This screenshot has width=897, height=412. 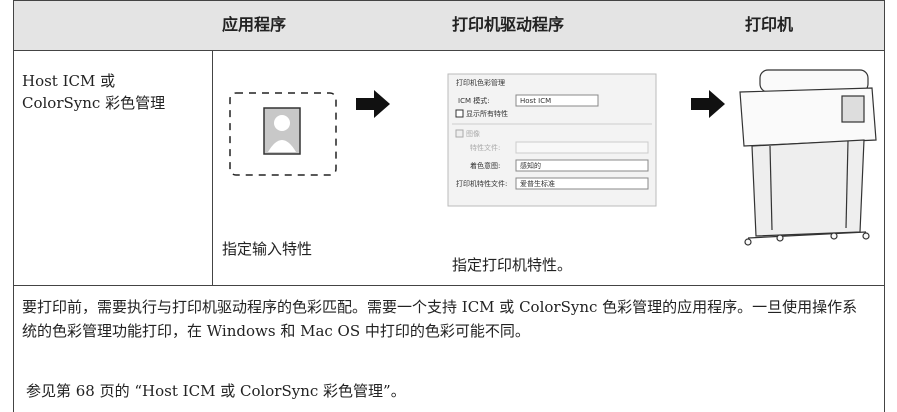 I want to click on header-background, so click(x=449, y=25).